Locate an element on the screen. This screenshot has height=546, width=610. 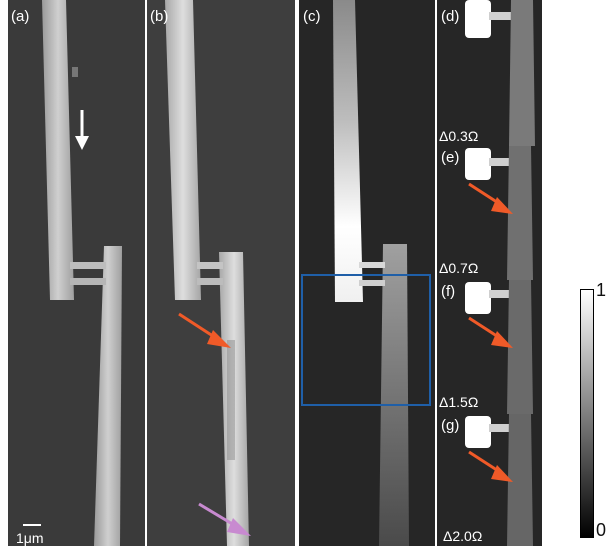
panel-f-map-image: (f) Δ1.5Ω is located at coordinates (489, 347).